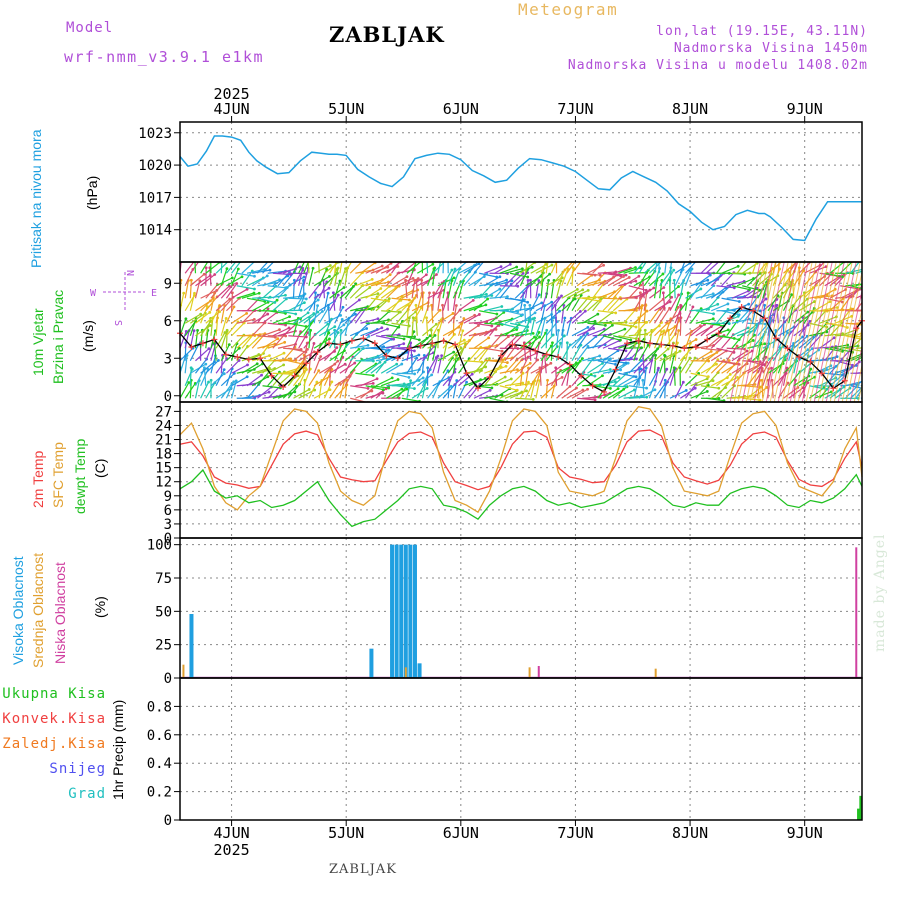 Image resolution: width=900 pixels, height=900 pixels. Describe the element at coordinates (155, 231) in the screenshot. I see `ytick-label-pressure: 1014` at that location.